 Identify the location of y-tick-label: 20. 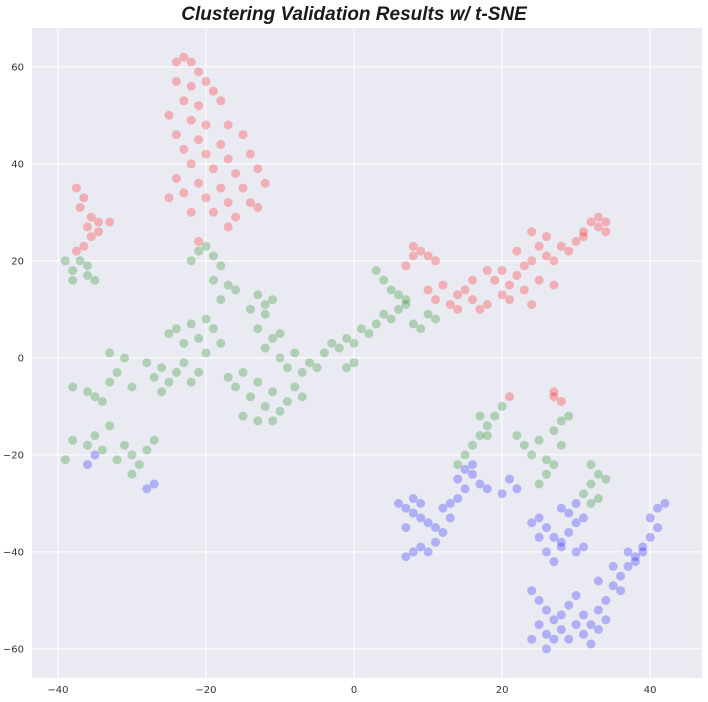
(17, 261).